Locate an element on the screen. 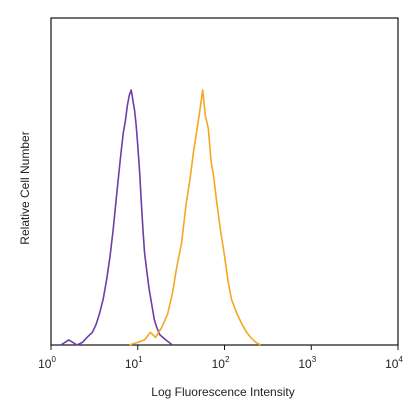 This screenshot has width=411, height=400. x-tick-label-2: 10² is located at coordinates (221, 363).